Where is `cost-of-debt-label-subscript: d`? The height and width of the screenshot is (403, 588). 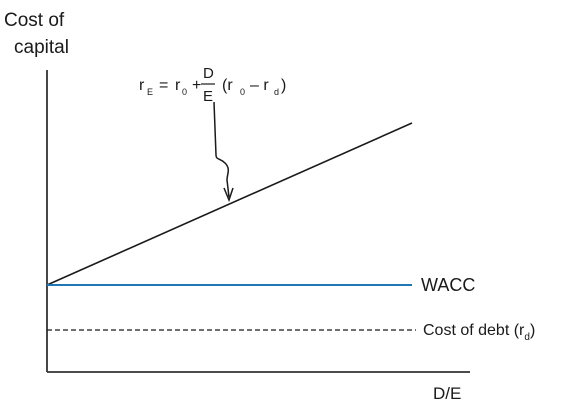
cost-of-debt-label-subscript: d is located at coordinates (527, 337).